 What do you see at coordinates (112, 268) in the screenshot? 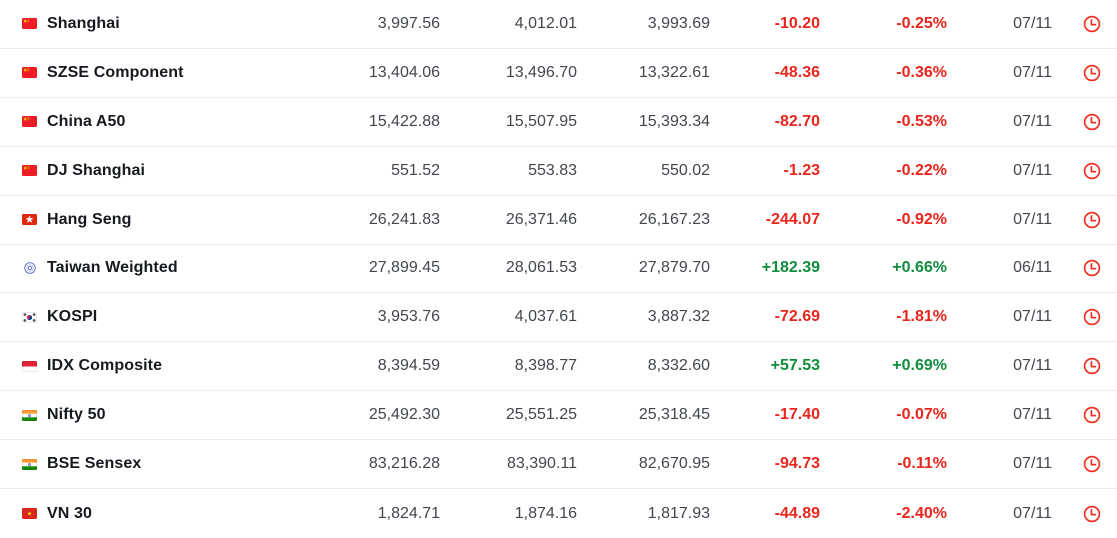
I see `index-name: Taiwan Weighted` at bounding box center [112, 268].